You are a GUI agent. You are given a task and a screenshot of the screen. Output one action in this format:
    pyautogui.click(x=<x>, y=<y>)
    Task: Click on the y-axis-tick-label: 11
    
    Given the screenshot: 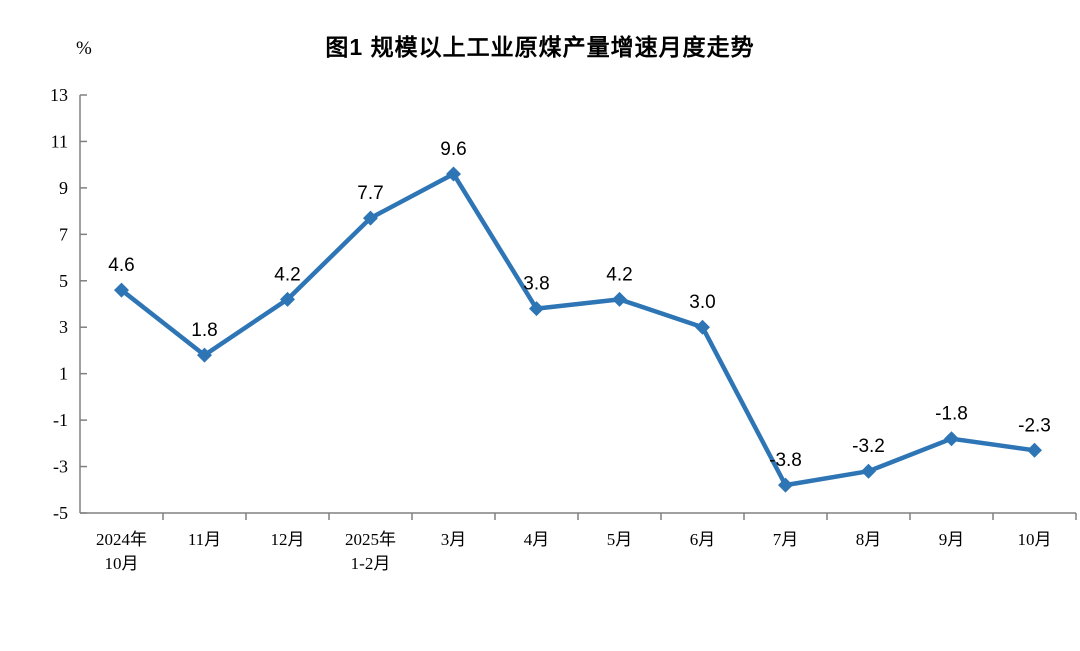 What is the action you would take?
    pyautogui.click(x=59, y=141)
    